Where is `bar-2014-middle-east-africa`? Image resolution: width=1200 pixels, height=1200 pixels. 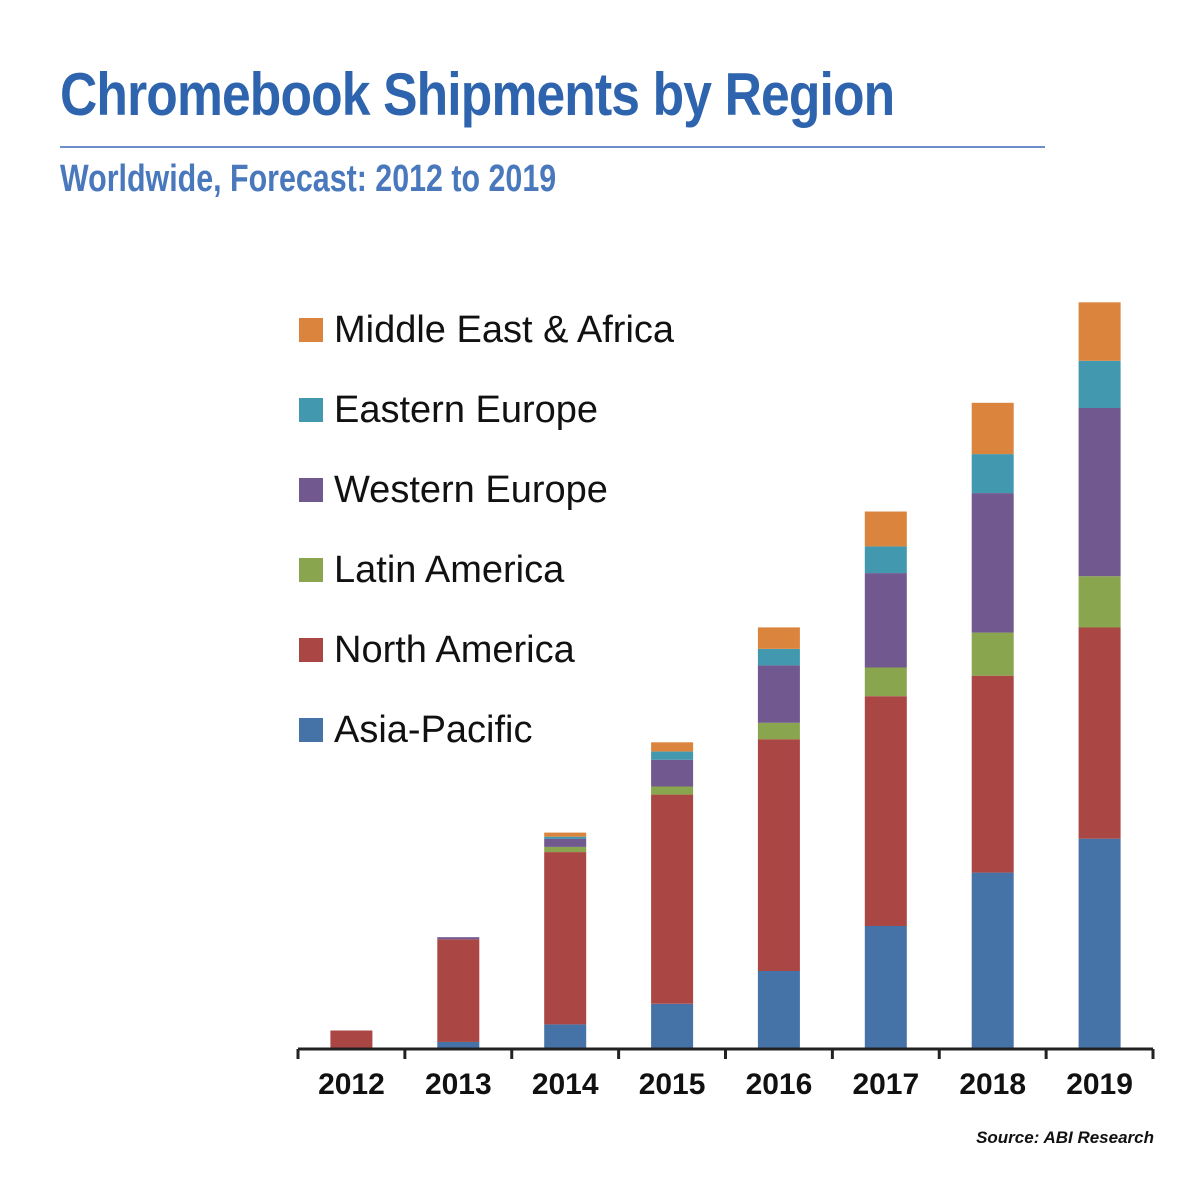 bar-2014-middle-east-africa is located at coordinates (565, 834).